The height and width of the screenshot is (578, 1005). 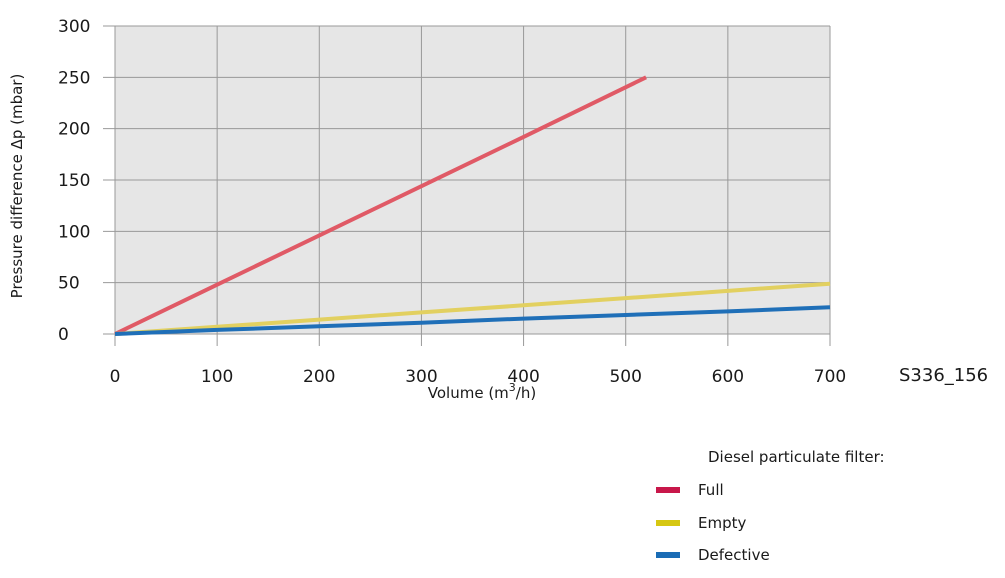 I want to click on x-axis-title: Volume (m3/h), so click(x=482, y=391).